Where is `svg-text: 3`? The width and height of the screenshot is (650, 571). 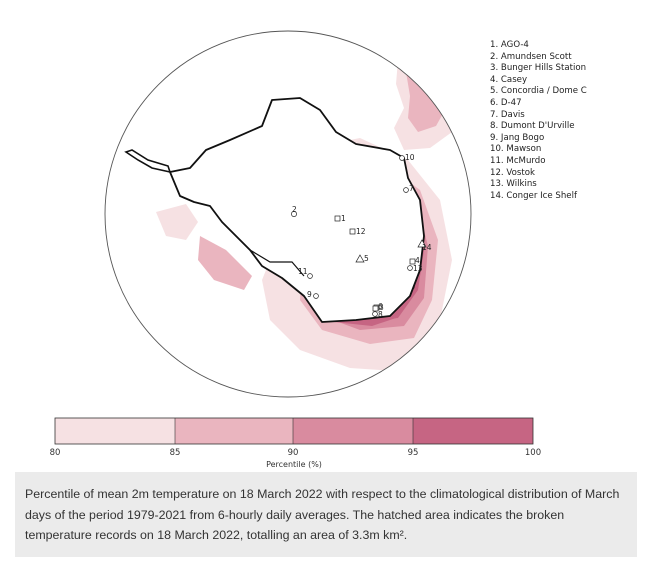
svg-text: 3 is located at coordinates (381, 307).